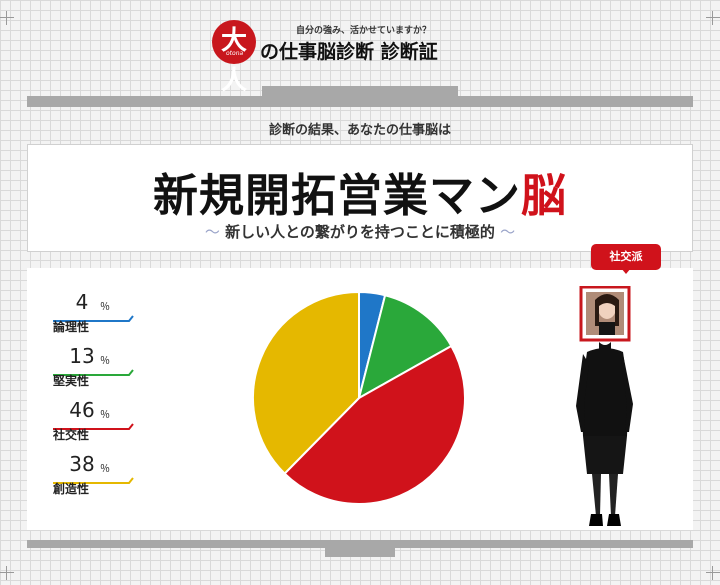 This screenshot has width=720, height=585. I want to click on certificate-header: 大人 otona 自分の強み、活かせていますか？ の仕事脳診断 診断証, so click(362, 58).